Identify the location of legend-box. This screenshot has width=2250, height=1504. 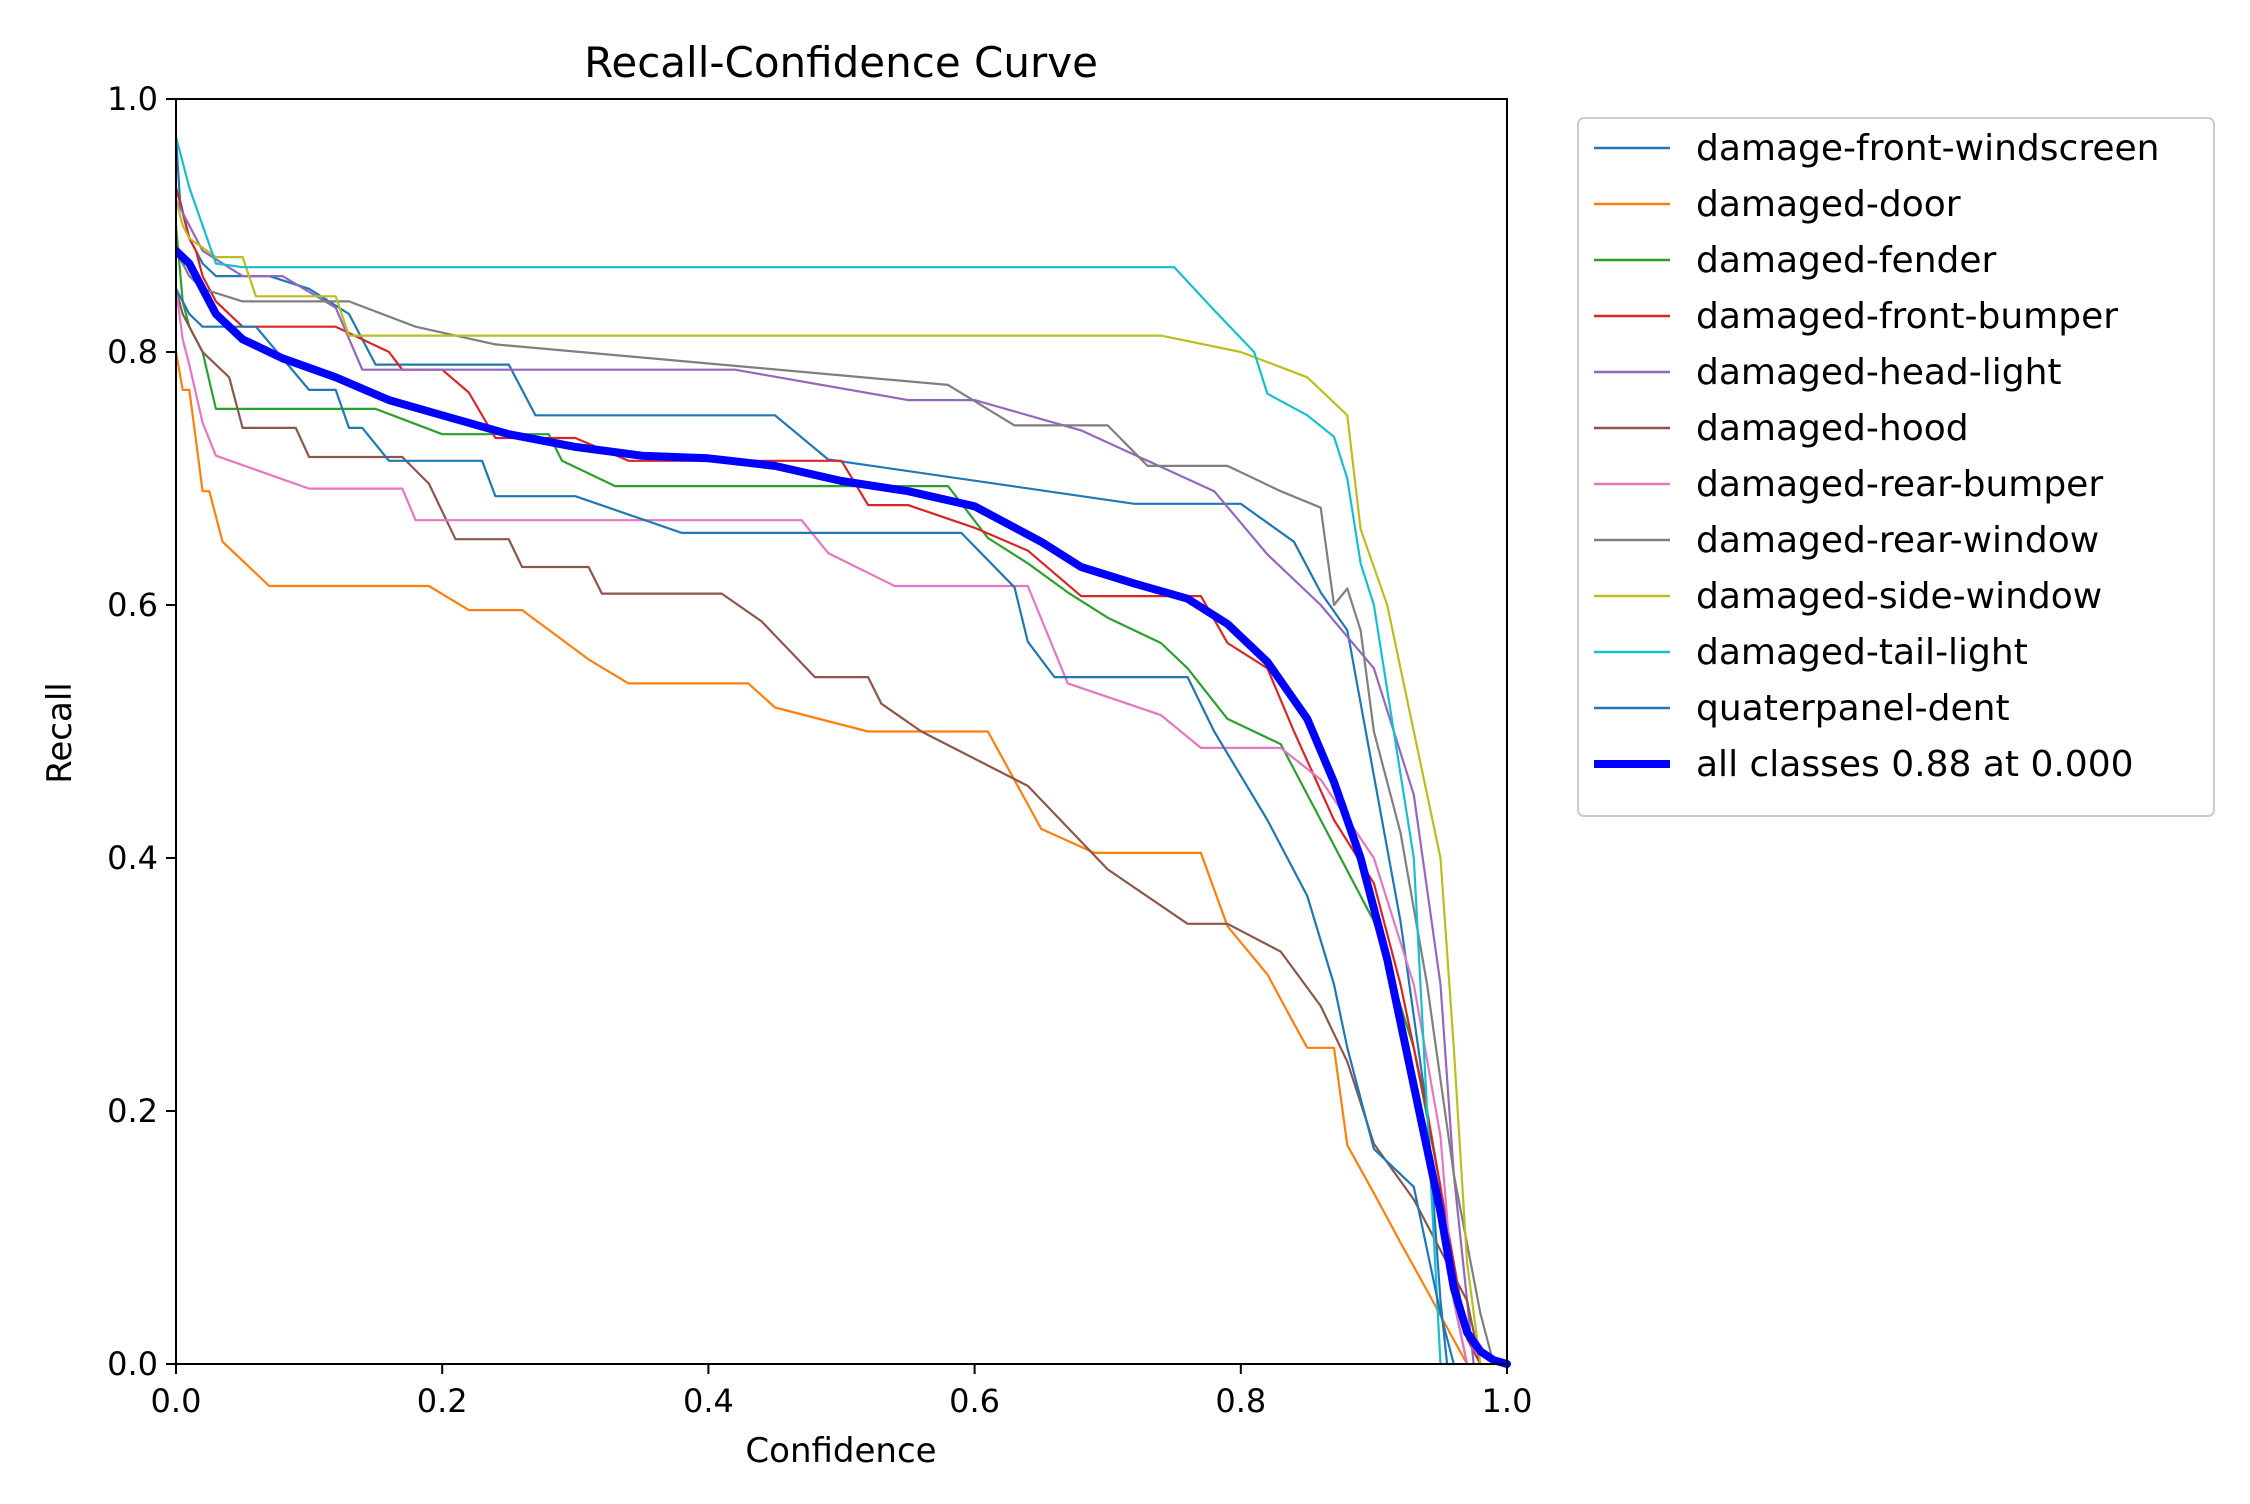
(1896, 467).